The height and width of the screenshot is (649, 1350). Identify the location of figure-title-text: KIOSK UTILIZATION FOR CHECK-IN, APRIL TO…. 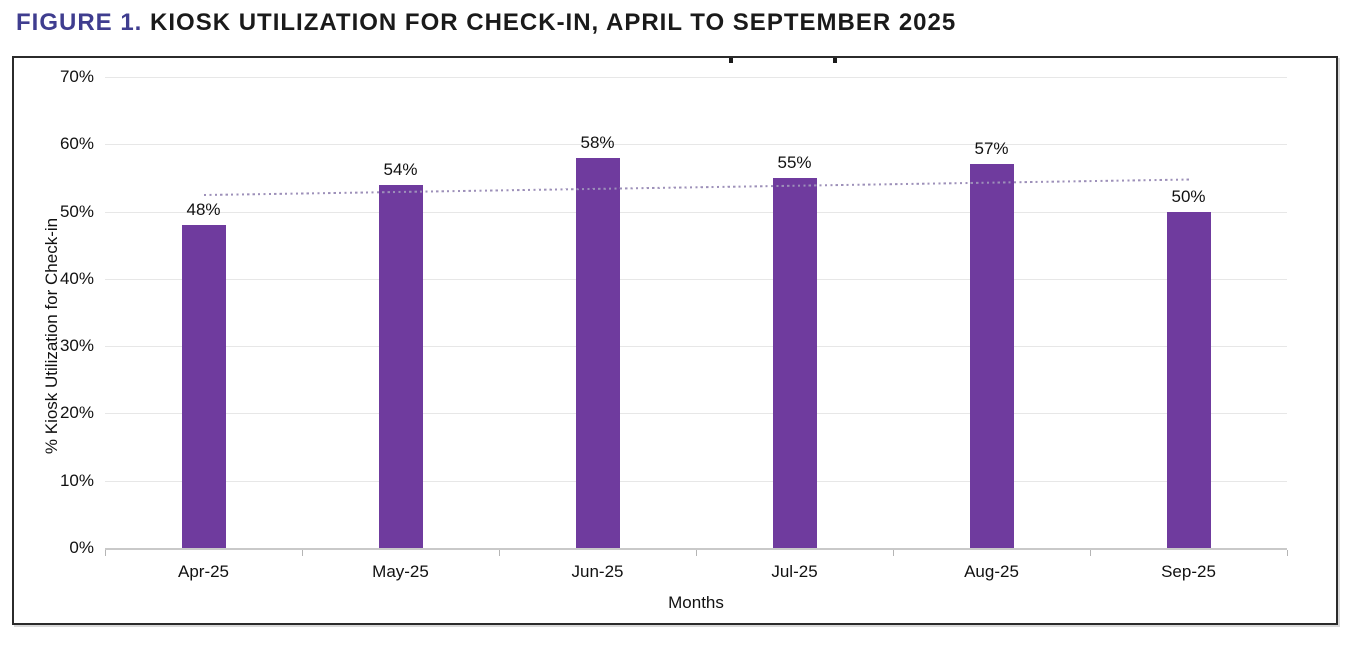
(553, 22).